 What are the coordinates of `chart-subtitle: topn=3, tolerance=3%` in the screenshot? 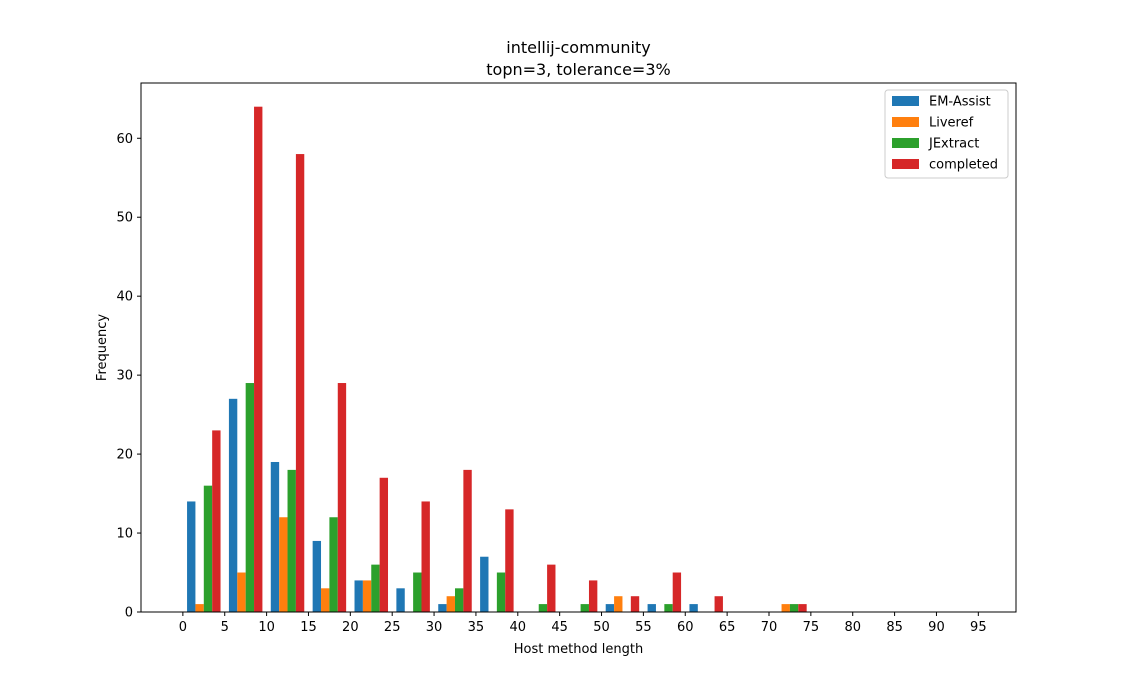 It's located at (578, 69).